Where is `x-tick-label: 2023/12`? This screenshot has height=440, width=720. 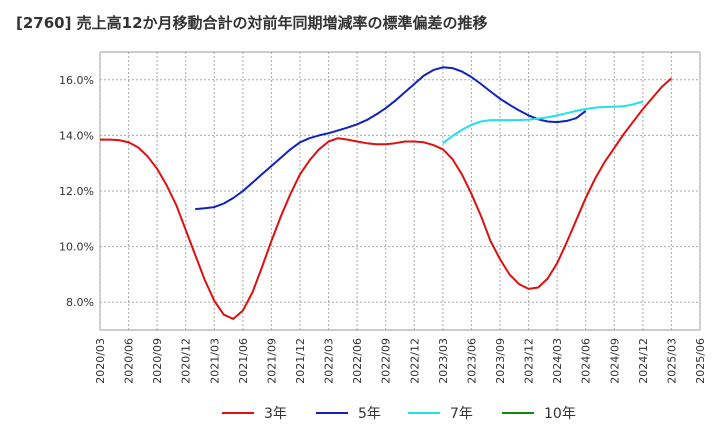 x-tick-label: 2023/12 is located at coordinates (529, 361).